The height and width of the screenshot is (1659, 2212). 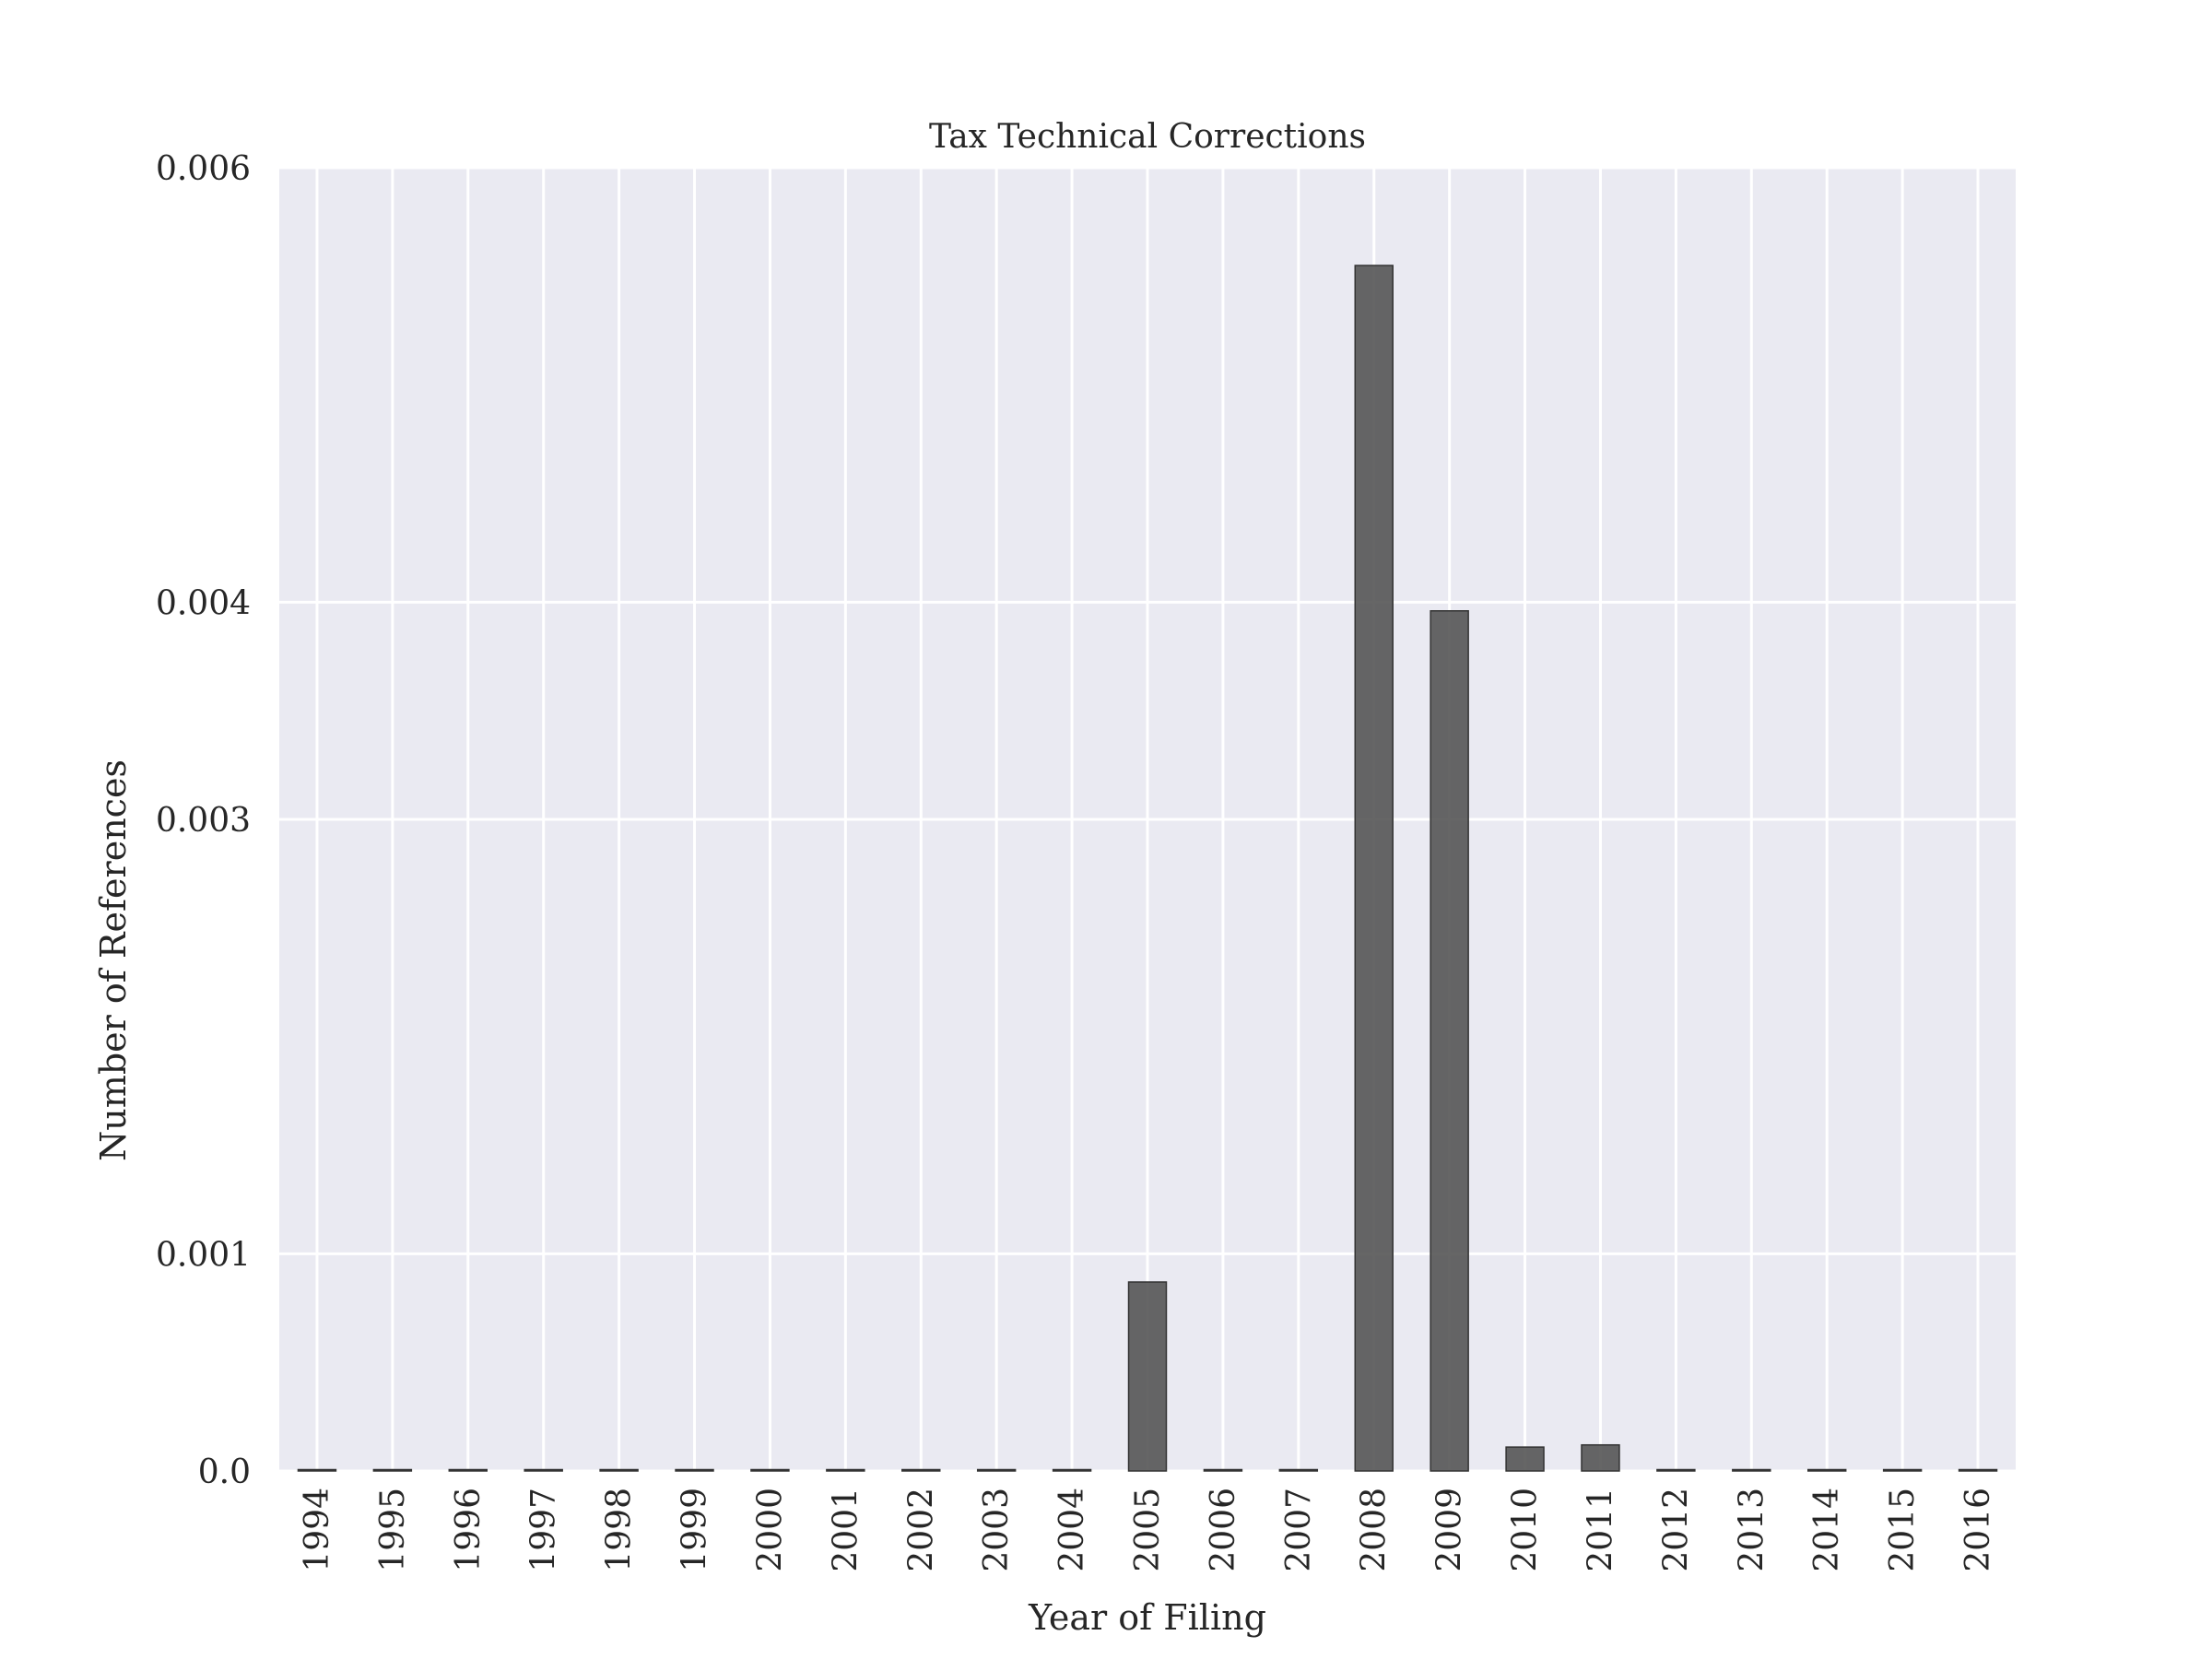 I want to click on x-tick-label: 1998, so click(x=620, y=1530).